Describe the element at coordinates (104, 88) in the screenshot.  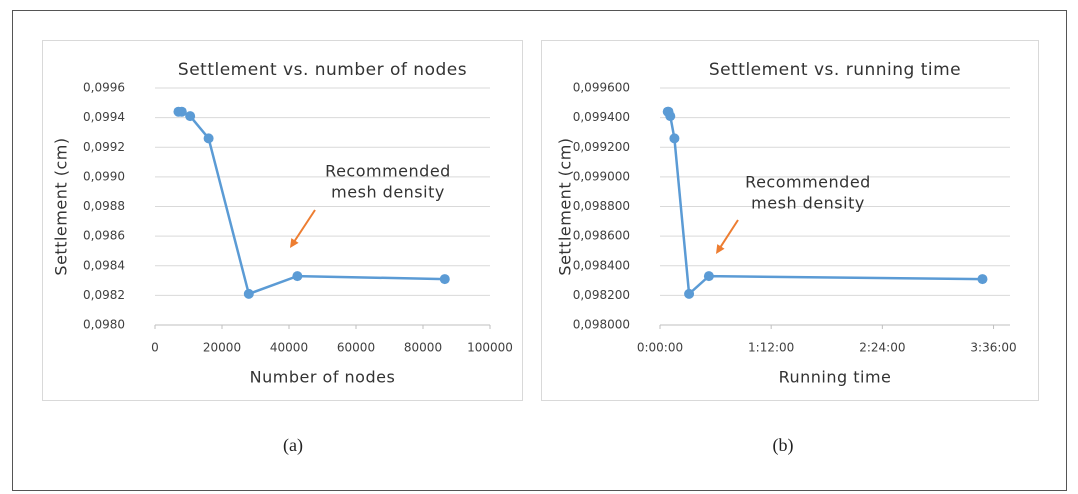
I see `y-tick-label: 0,0996` at that location.